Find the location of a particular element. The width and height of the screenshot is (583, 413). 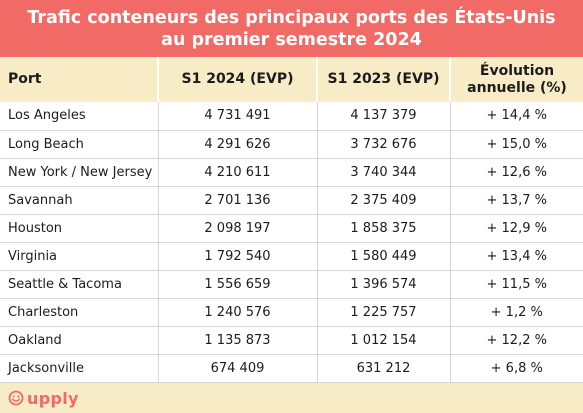

cell-evolution: + 11,5 % is located at coordinates (516, 284).